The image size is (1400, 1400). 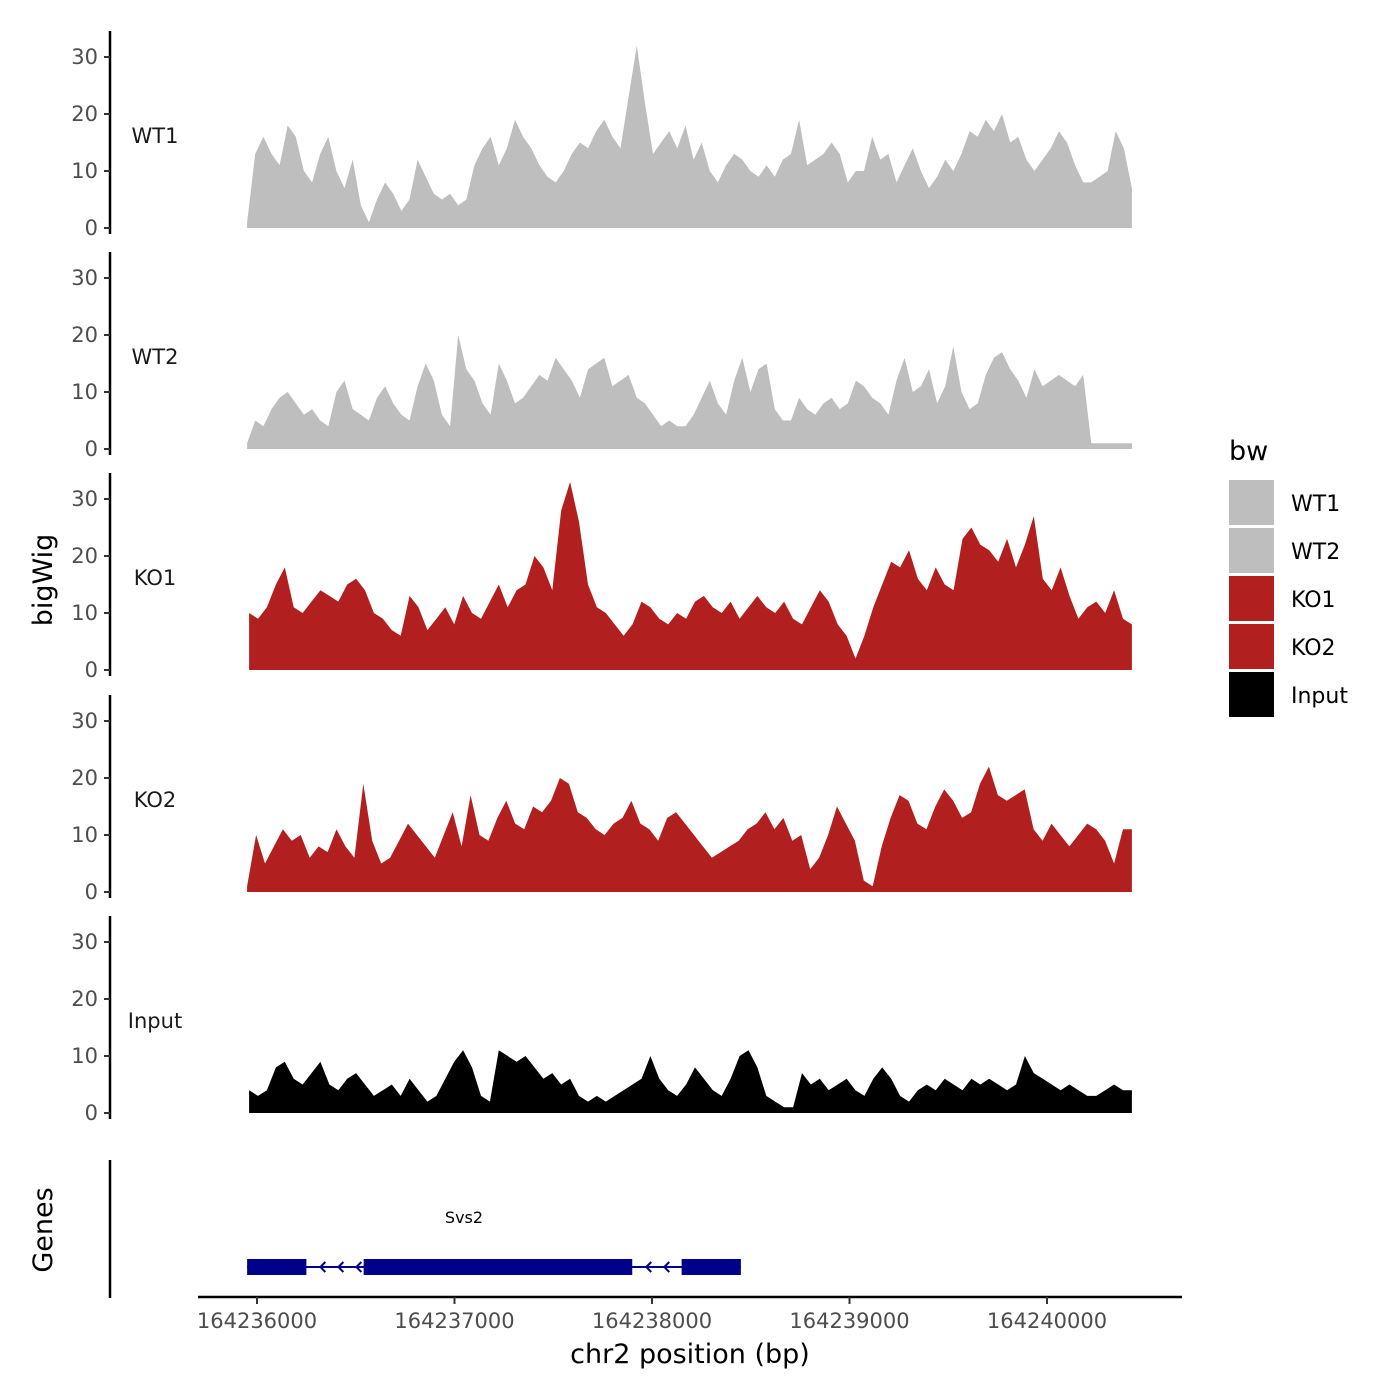 What do you see at coordinates (652, 1321) in the screenshot?
I see `x-tick-label: 164238000` at bounding box center [652, 1321].